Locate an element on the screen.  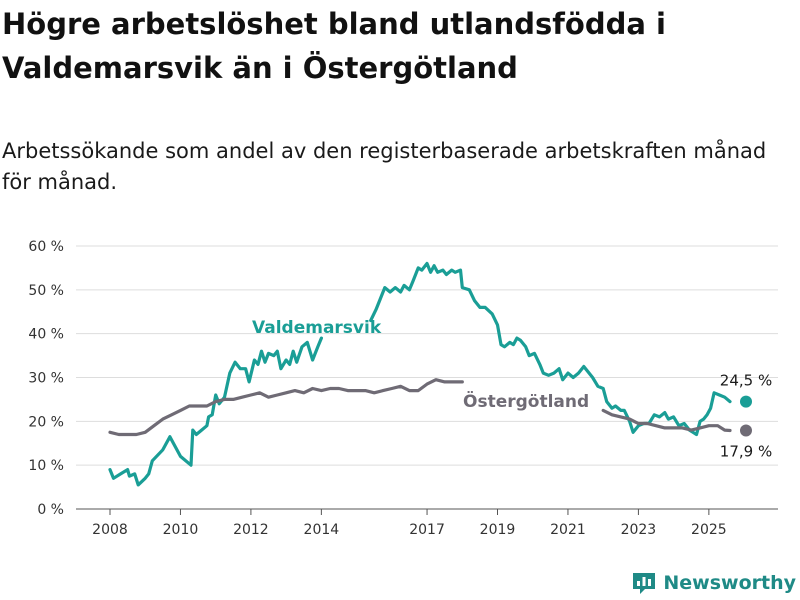
bar-chart-icon is located at coordinates (644, 583).